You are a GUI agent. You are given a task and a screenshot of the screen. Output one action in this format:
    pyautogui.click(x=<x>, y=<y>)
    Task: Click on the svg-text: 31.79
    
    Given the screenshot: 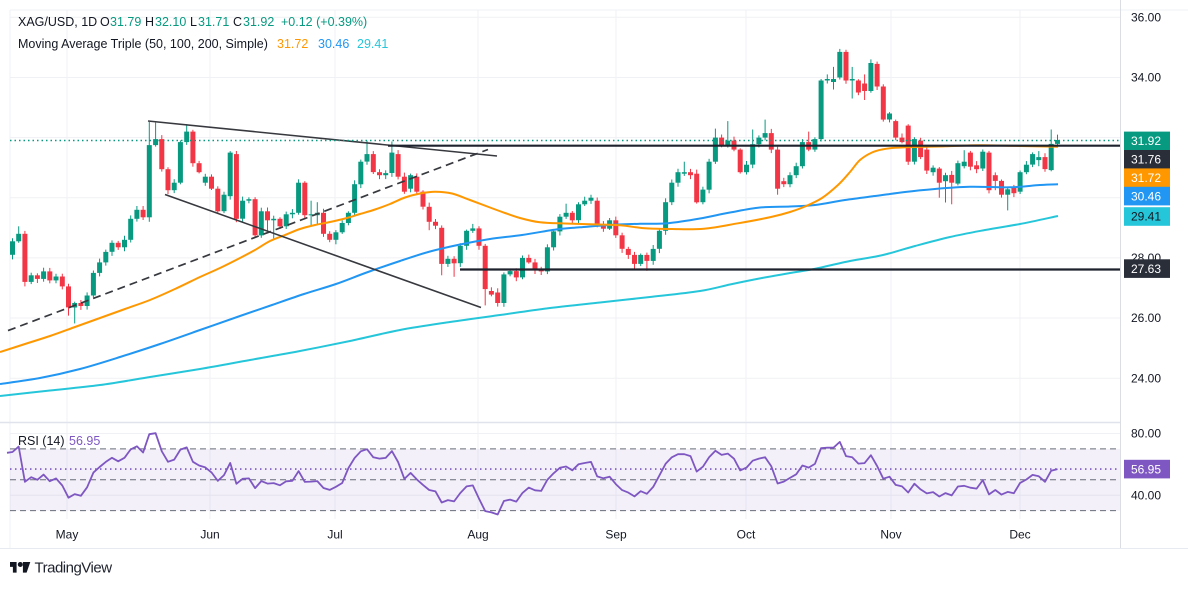 What is the action you would take?
    pyautogui.click(x=125, y=22)
    